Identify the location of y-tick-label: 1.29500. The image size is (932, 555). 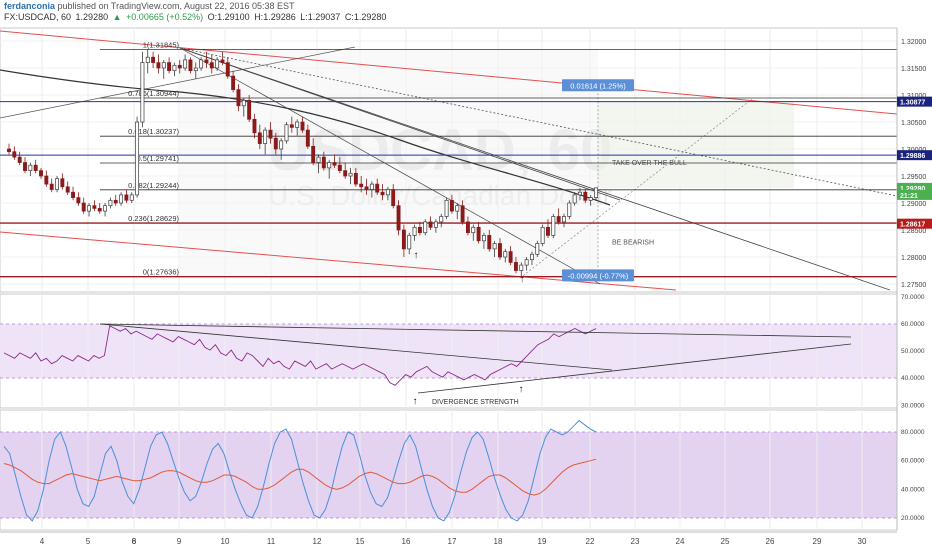
(913, 177).